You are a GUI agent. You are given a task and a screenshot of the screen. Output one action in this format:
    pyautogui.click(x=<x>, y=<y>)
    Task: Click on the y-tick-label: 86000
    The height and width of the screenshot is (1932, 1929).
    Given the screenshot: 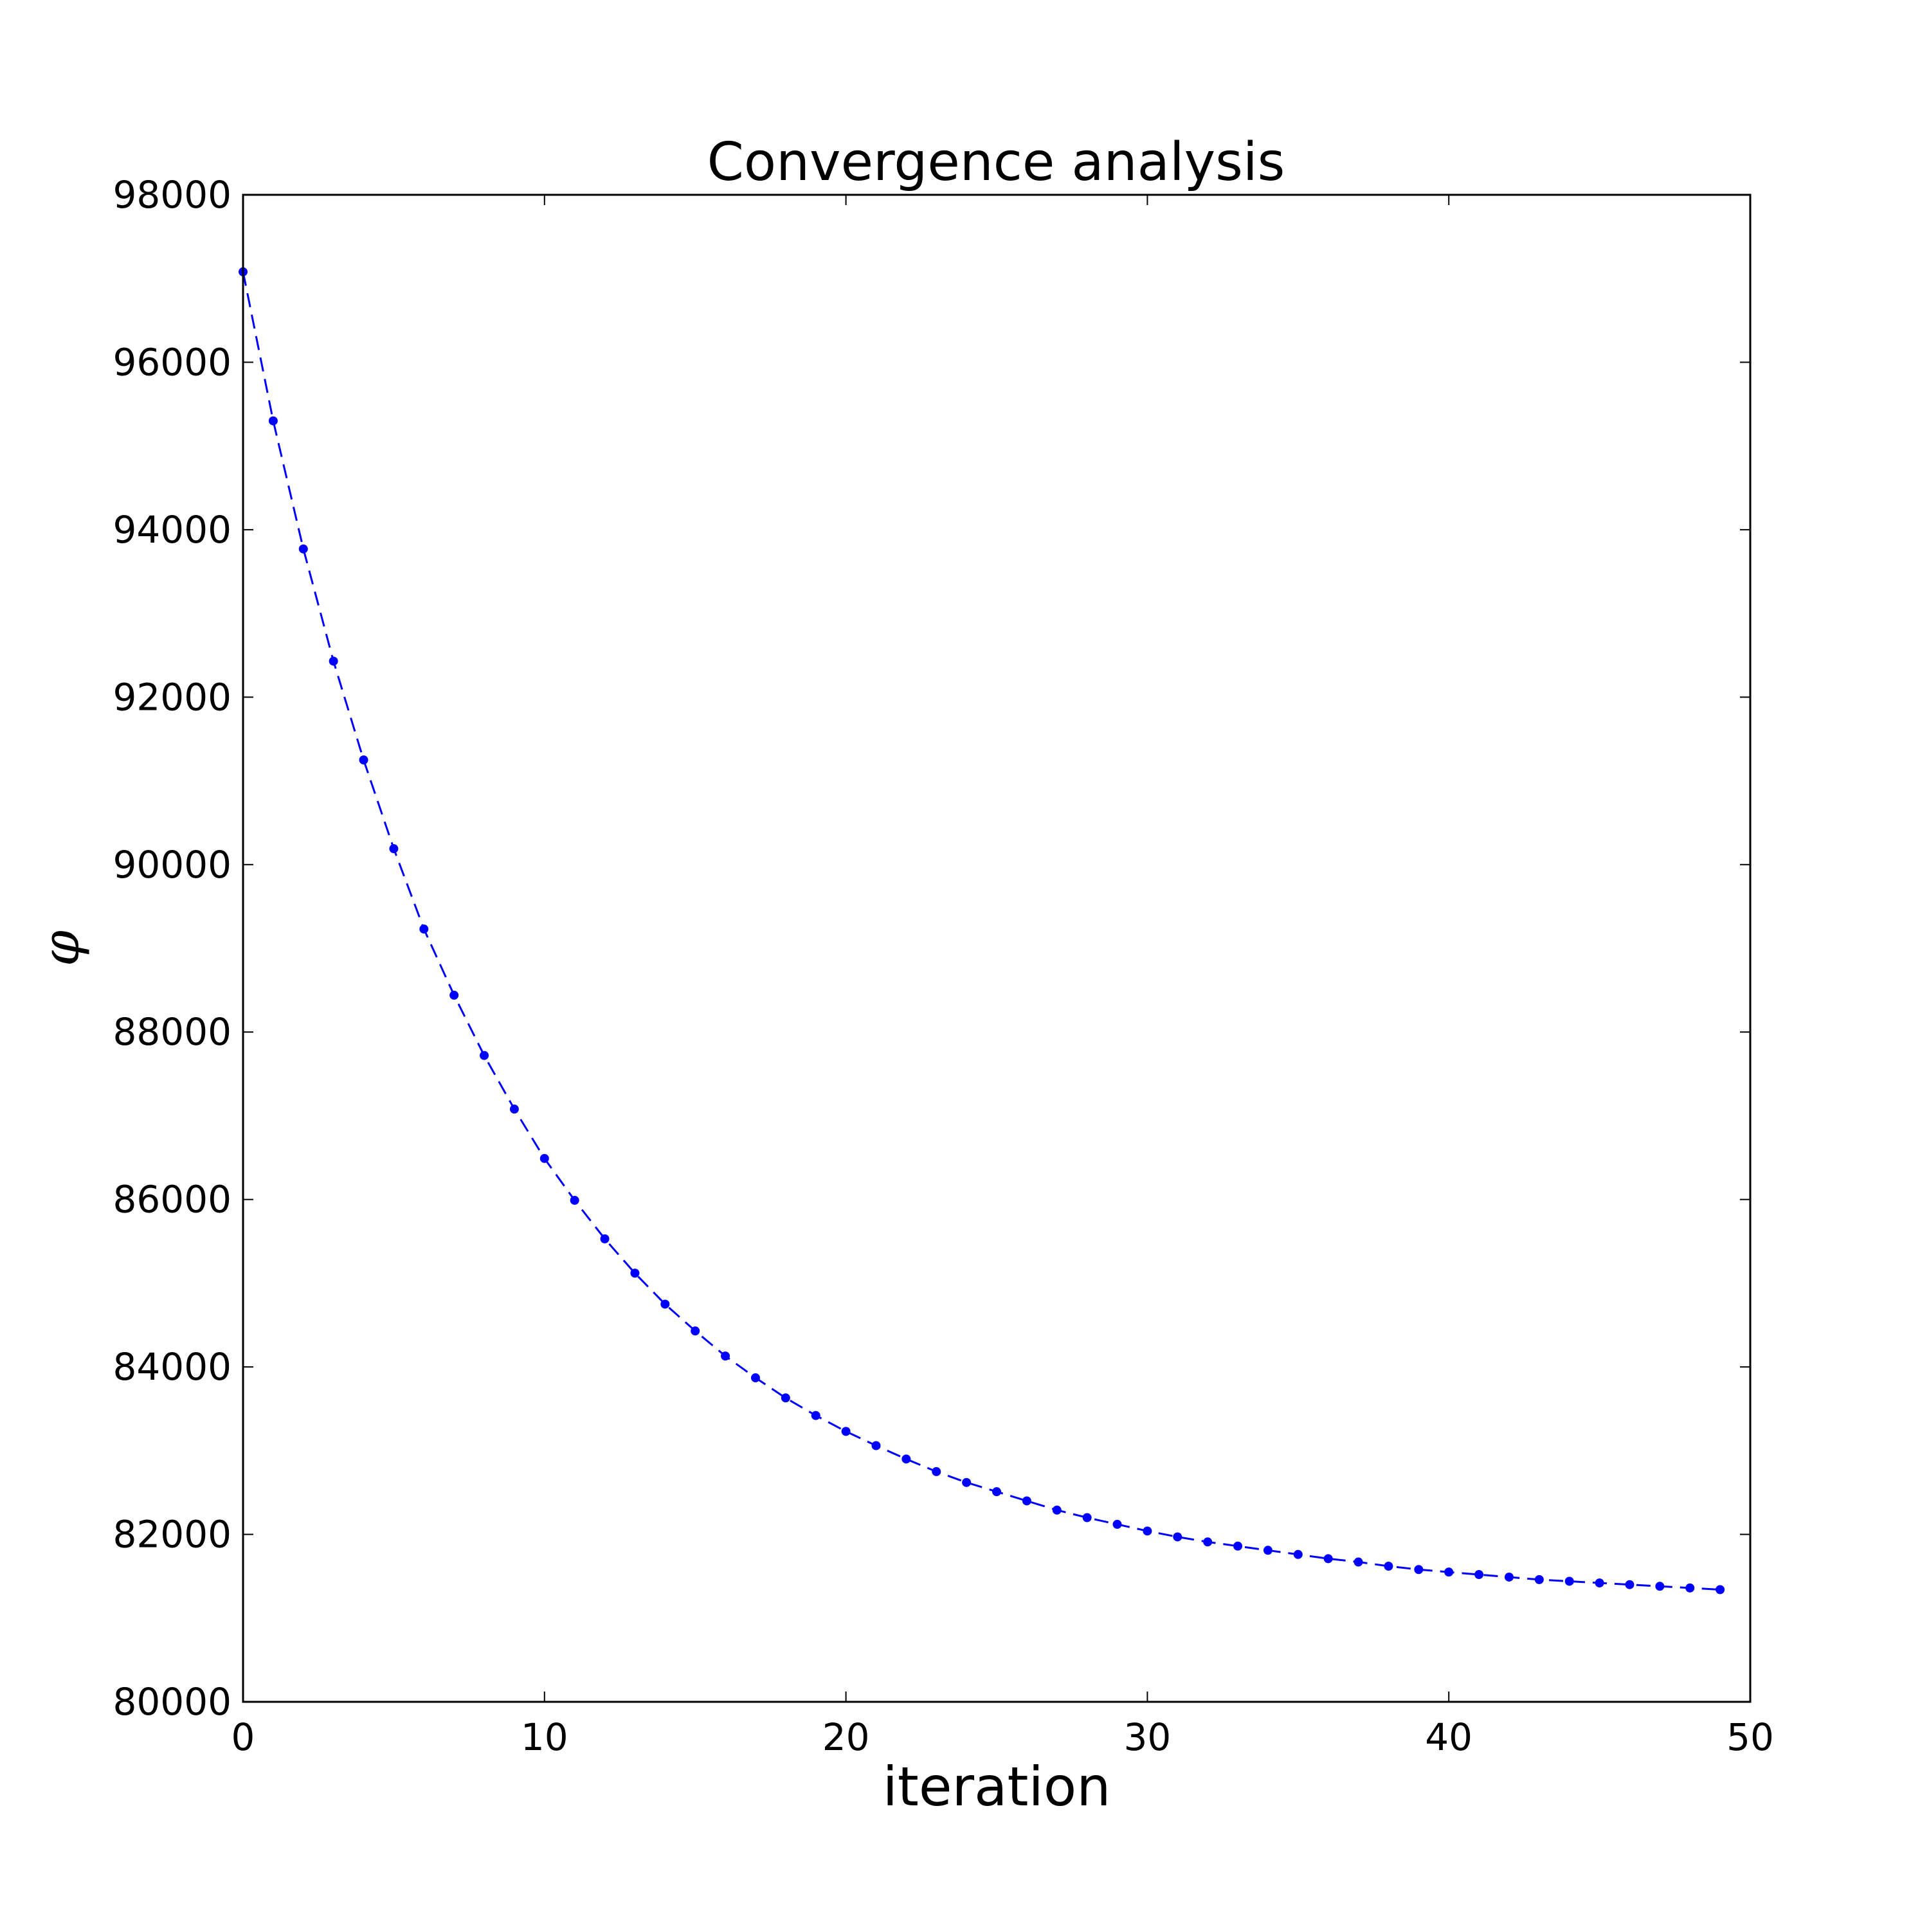 What is the action you would take?
    pyautogui.click(x=172, y=1200)
    